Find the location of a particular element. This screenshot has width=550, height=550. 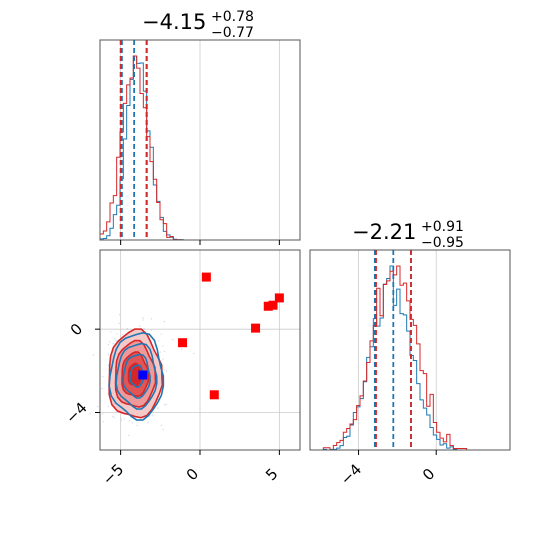

bottom-left-xtick-label: 0 is located at coordinates (192, 474).